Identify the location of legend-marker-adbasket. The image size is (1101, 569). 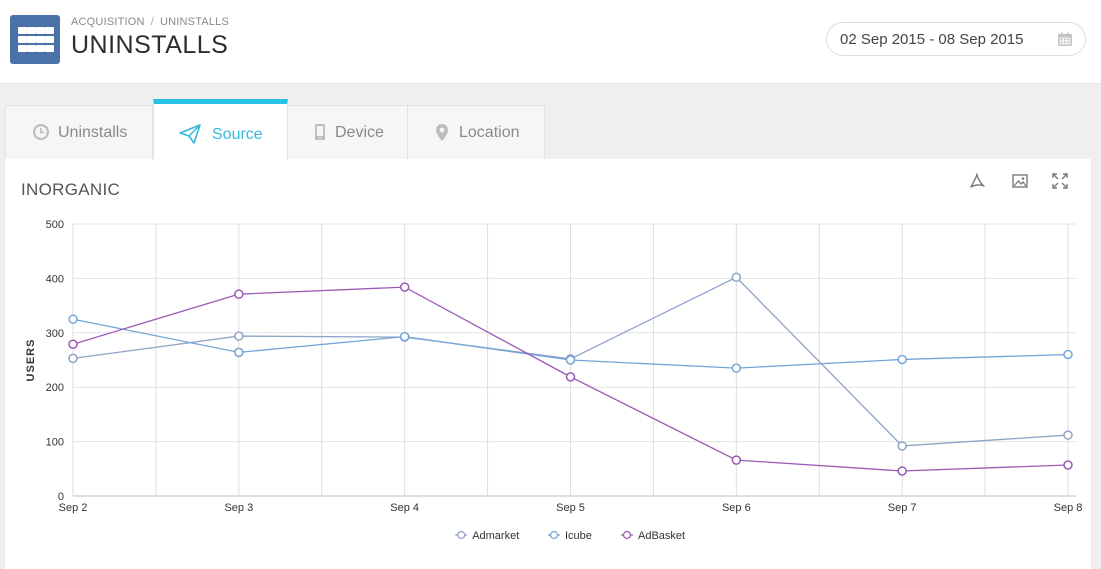
(627, 535).